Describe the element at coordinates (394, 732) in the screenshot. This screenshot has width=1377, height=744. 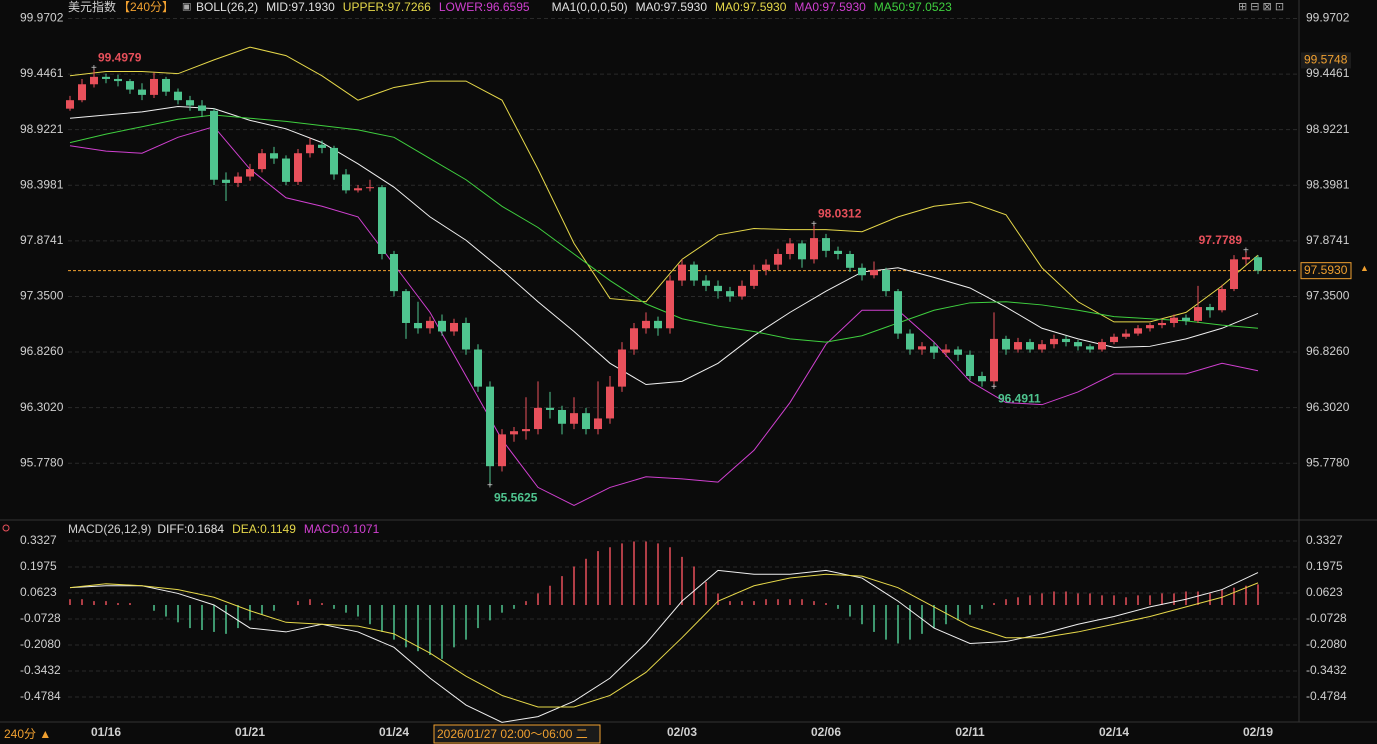
I see `x-tick-label: 01/24` at that location.